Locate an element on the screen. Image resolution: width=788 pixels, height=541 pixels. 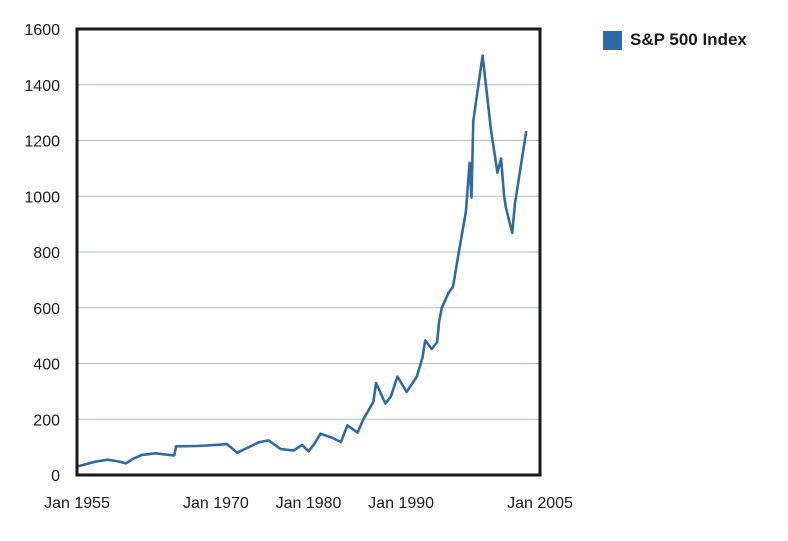
x-tick-label: Jan 1955 is located at coordinates (77, 503).